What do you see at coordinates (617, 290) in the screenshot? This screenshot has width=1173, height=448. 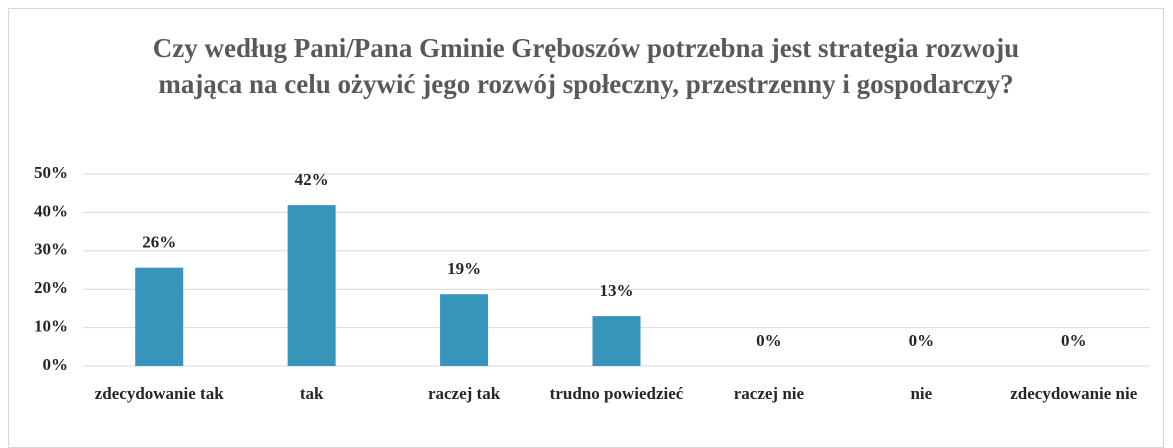 I see `data-label: 13%` at bounding box center [617, 290].